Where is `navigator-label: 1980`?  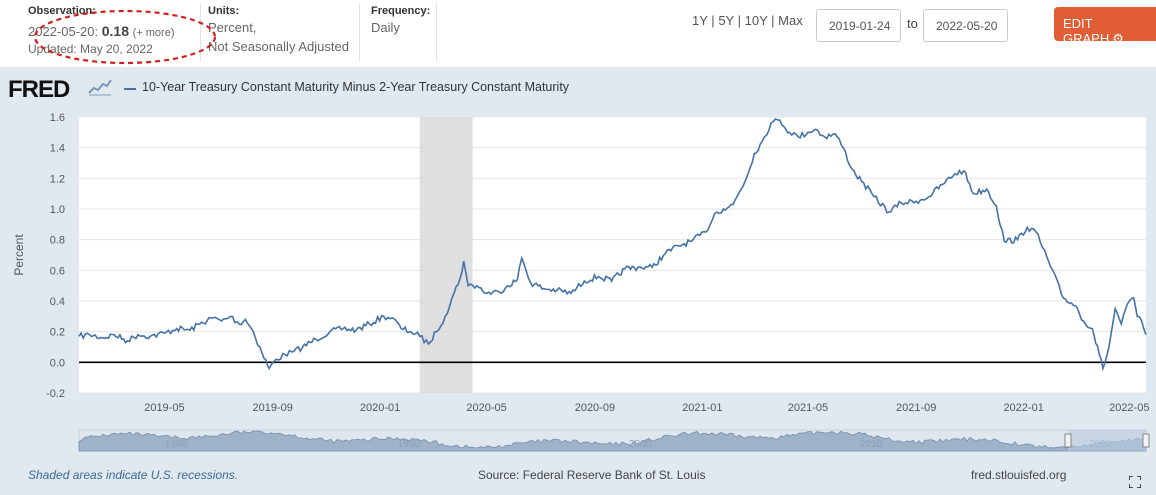
navigator-label: 1980 is located at coordinates (176, 444).